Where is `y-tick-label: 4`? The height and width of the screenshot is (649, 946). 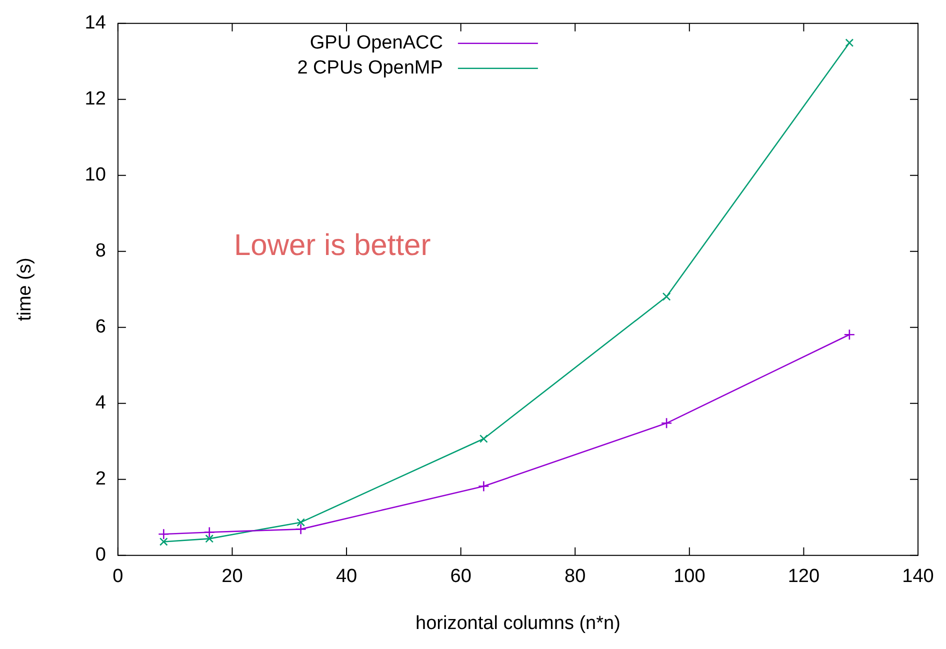 y-tick-label: 4 is located at coordinates (100, 403).